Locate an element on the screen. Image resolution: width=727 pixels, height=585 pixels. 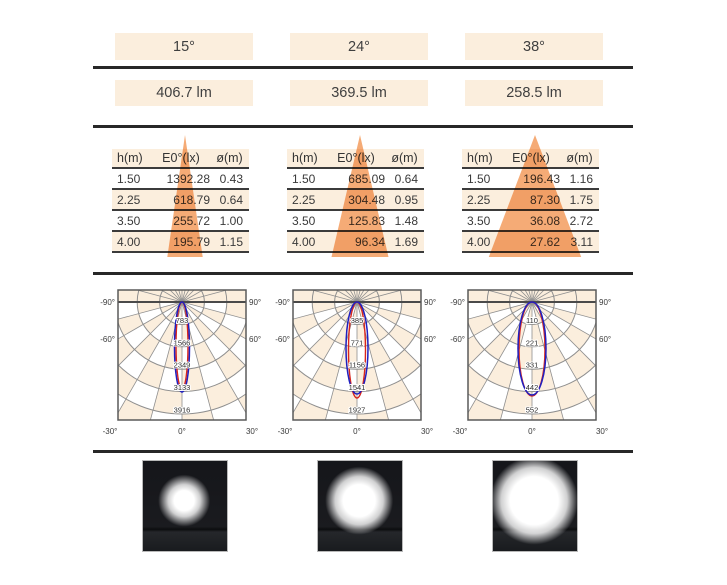
candela-ring-label: 2349 is located at coordinates (182, 365).